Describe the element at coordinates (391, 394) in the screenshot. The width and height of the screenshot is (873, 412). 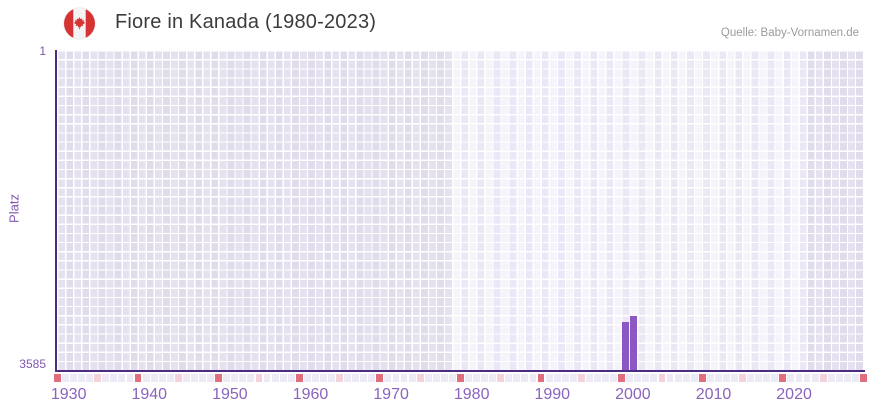
I see `x-tick-1970: 1970` at that location.